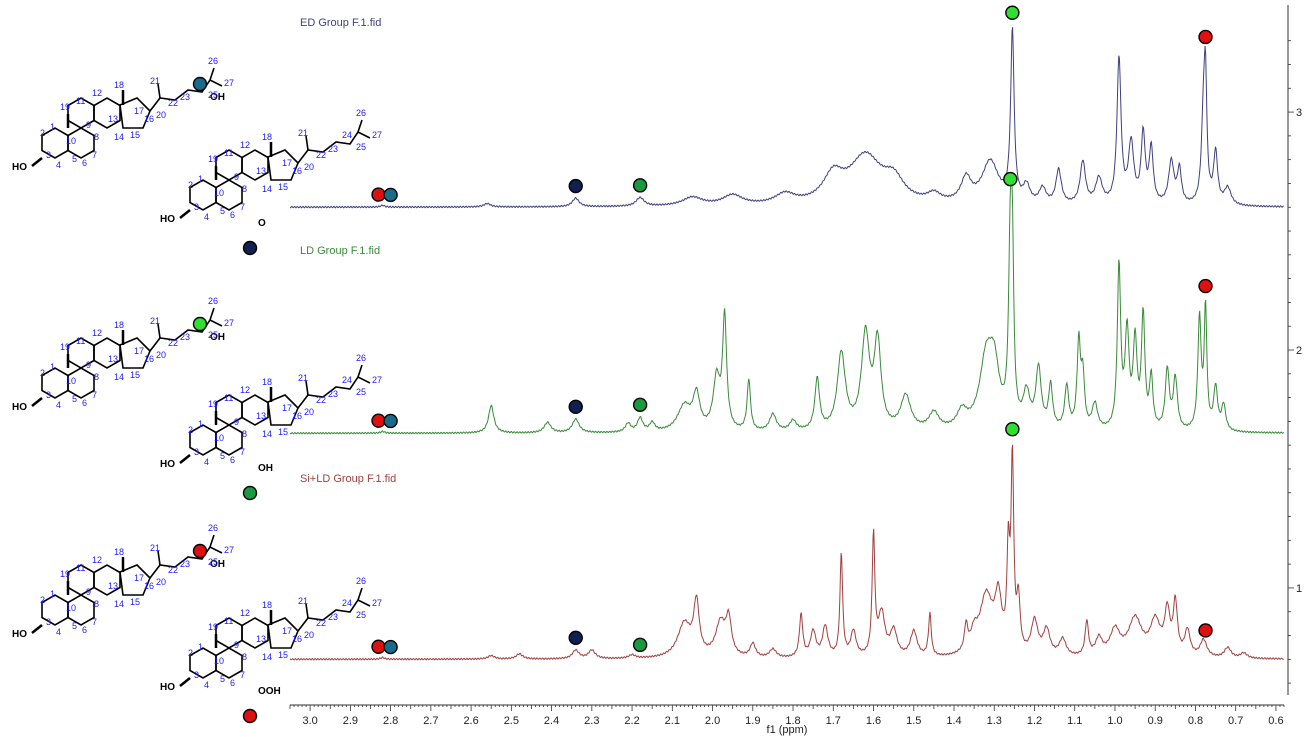 This screenshot has height=737, width=1306. I want to click on carbon-number: 9, so click(88, 125).